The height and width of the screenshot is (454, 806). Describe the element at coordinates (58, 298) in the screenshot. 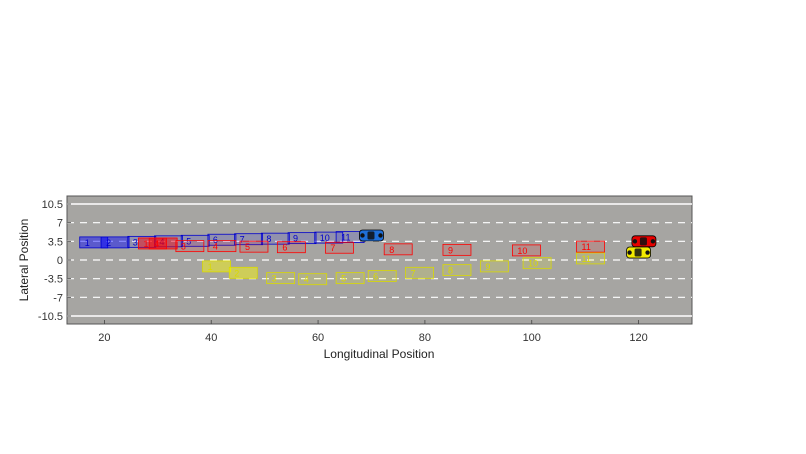

I see `y-tick-label: -7` at that location.